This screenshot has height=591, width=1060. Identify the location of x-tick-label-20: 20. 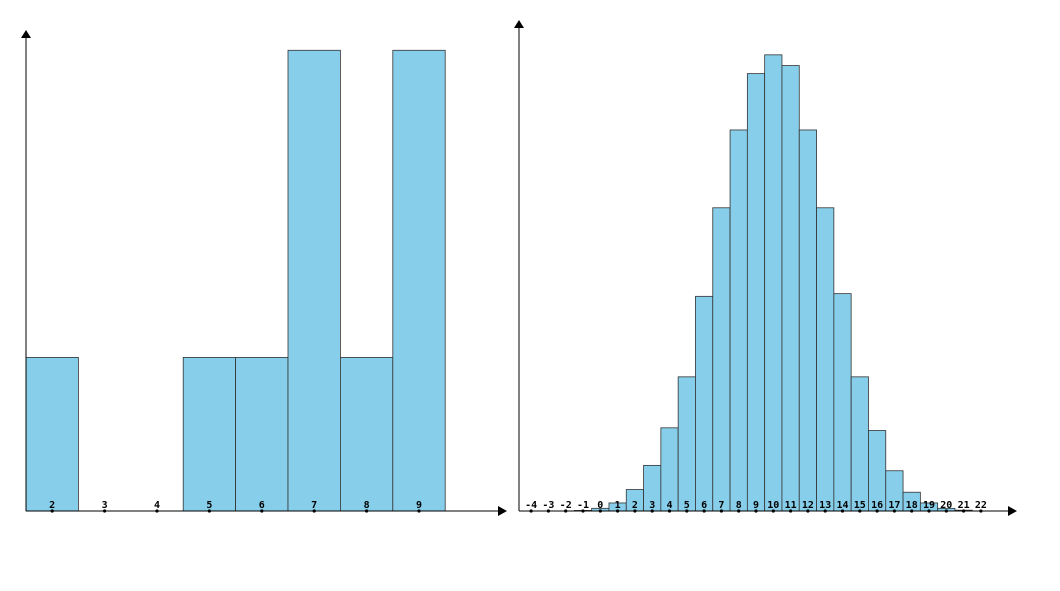
(946, 505).